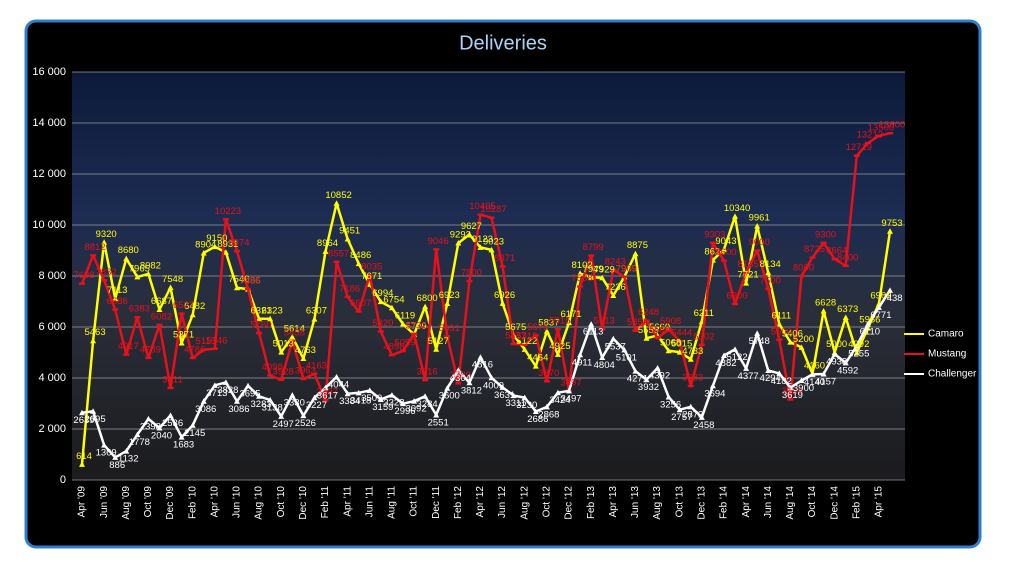 The height and width of the screenshot is (575, 1010). What do you see at coordinates (670, 321) in the screenshot?
I see `data-label: 5908` at bounding box center [670, 321].